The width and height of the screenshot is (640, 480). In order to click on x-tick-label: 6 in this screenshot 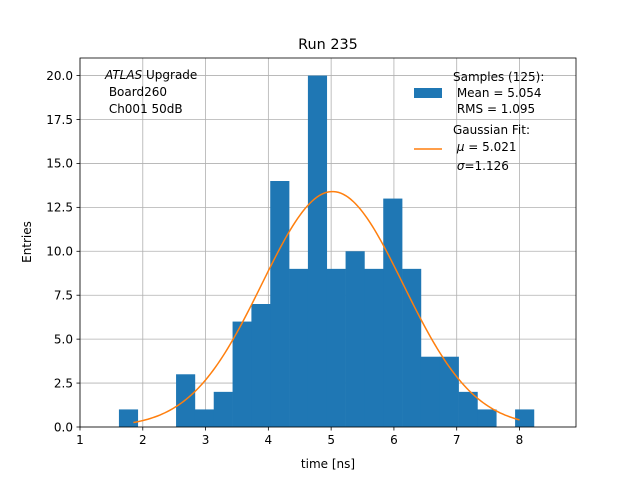, I will do `click(394, 440)`.